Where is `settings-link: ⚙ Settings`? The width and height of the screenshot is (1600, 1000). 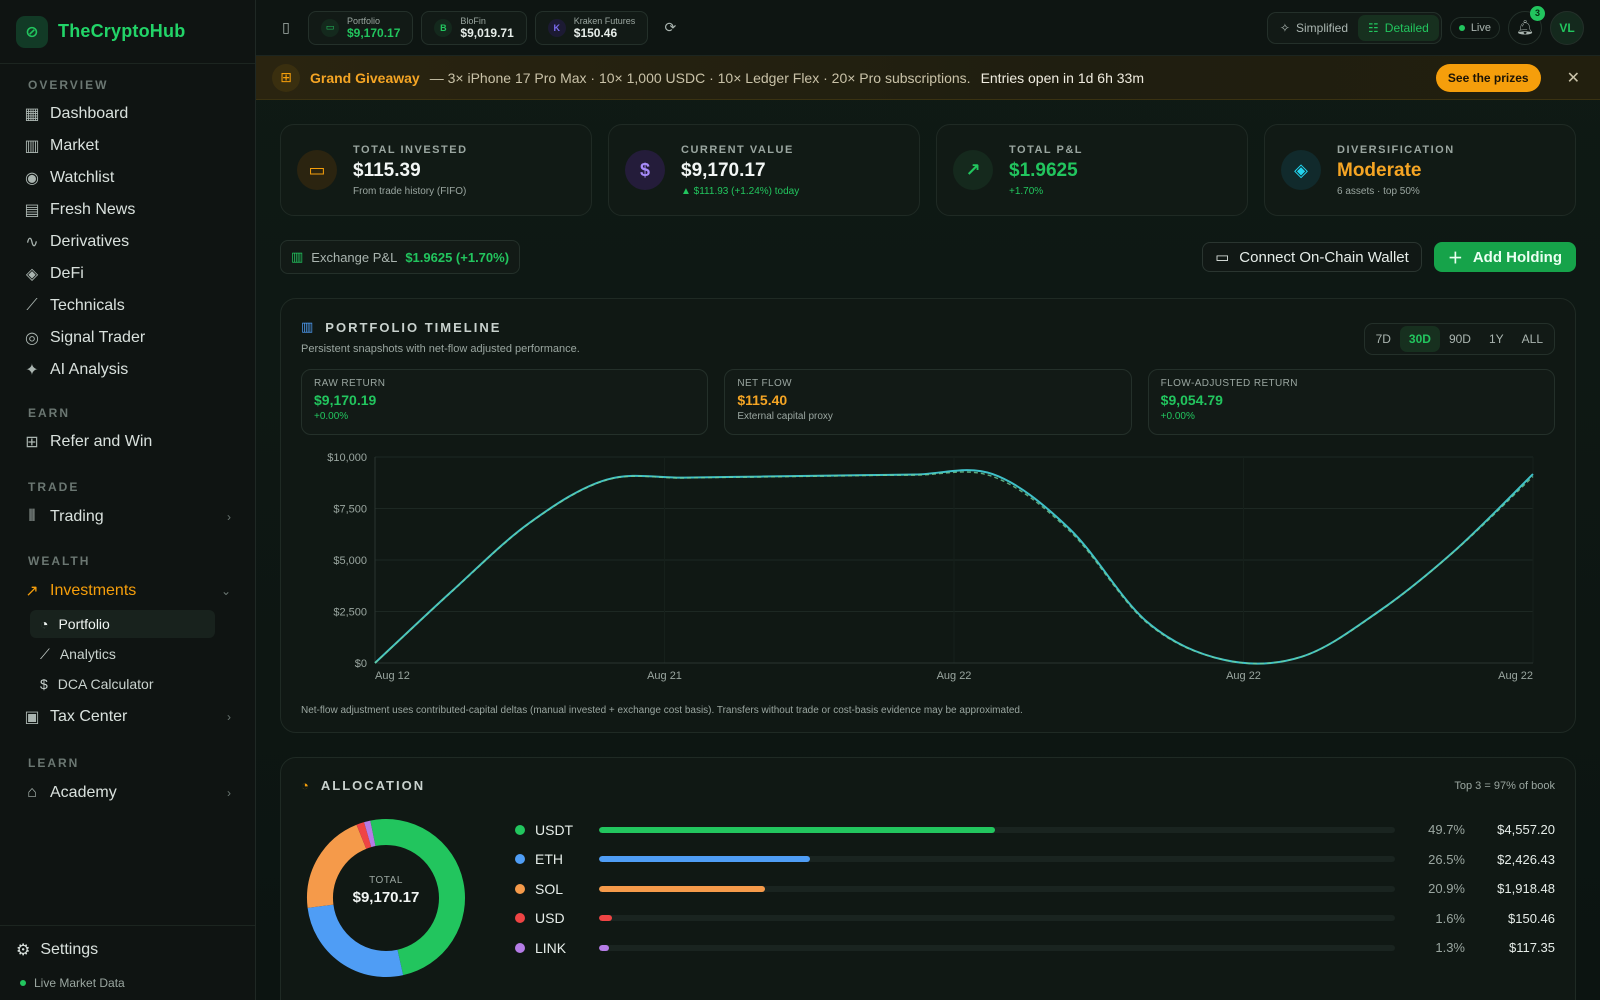
settings-link: ⚙ Settings is located at coordinates (127, 950).